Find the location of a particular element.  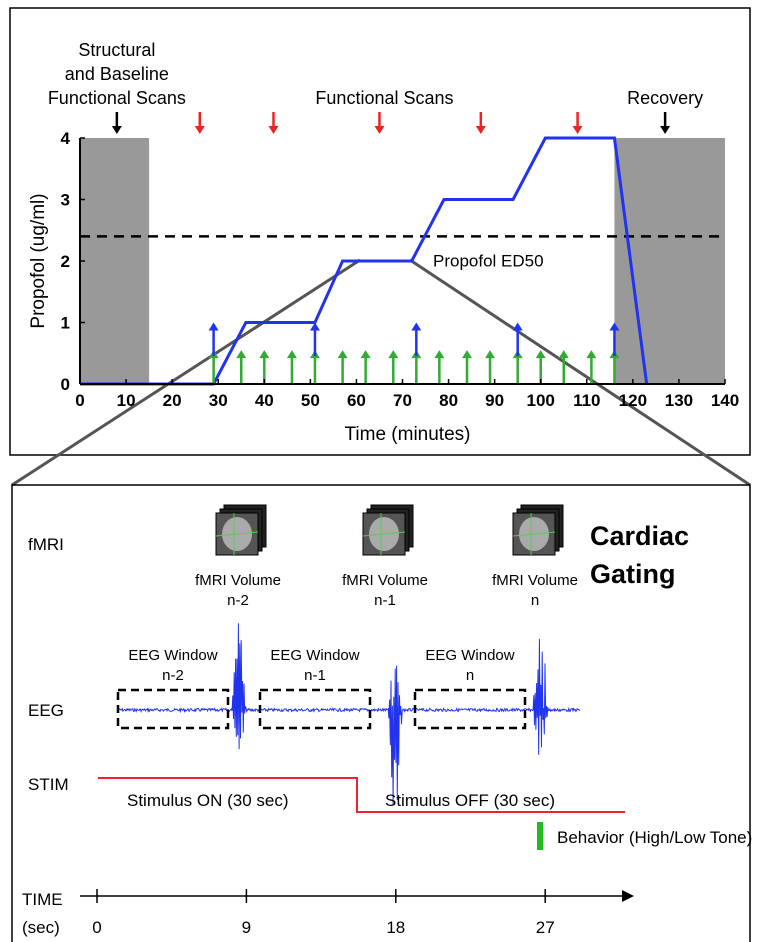

x-tick-label: 60 is located at coordinates (356, 400).